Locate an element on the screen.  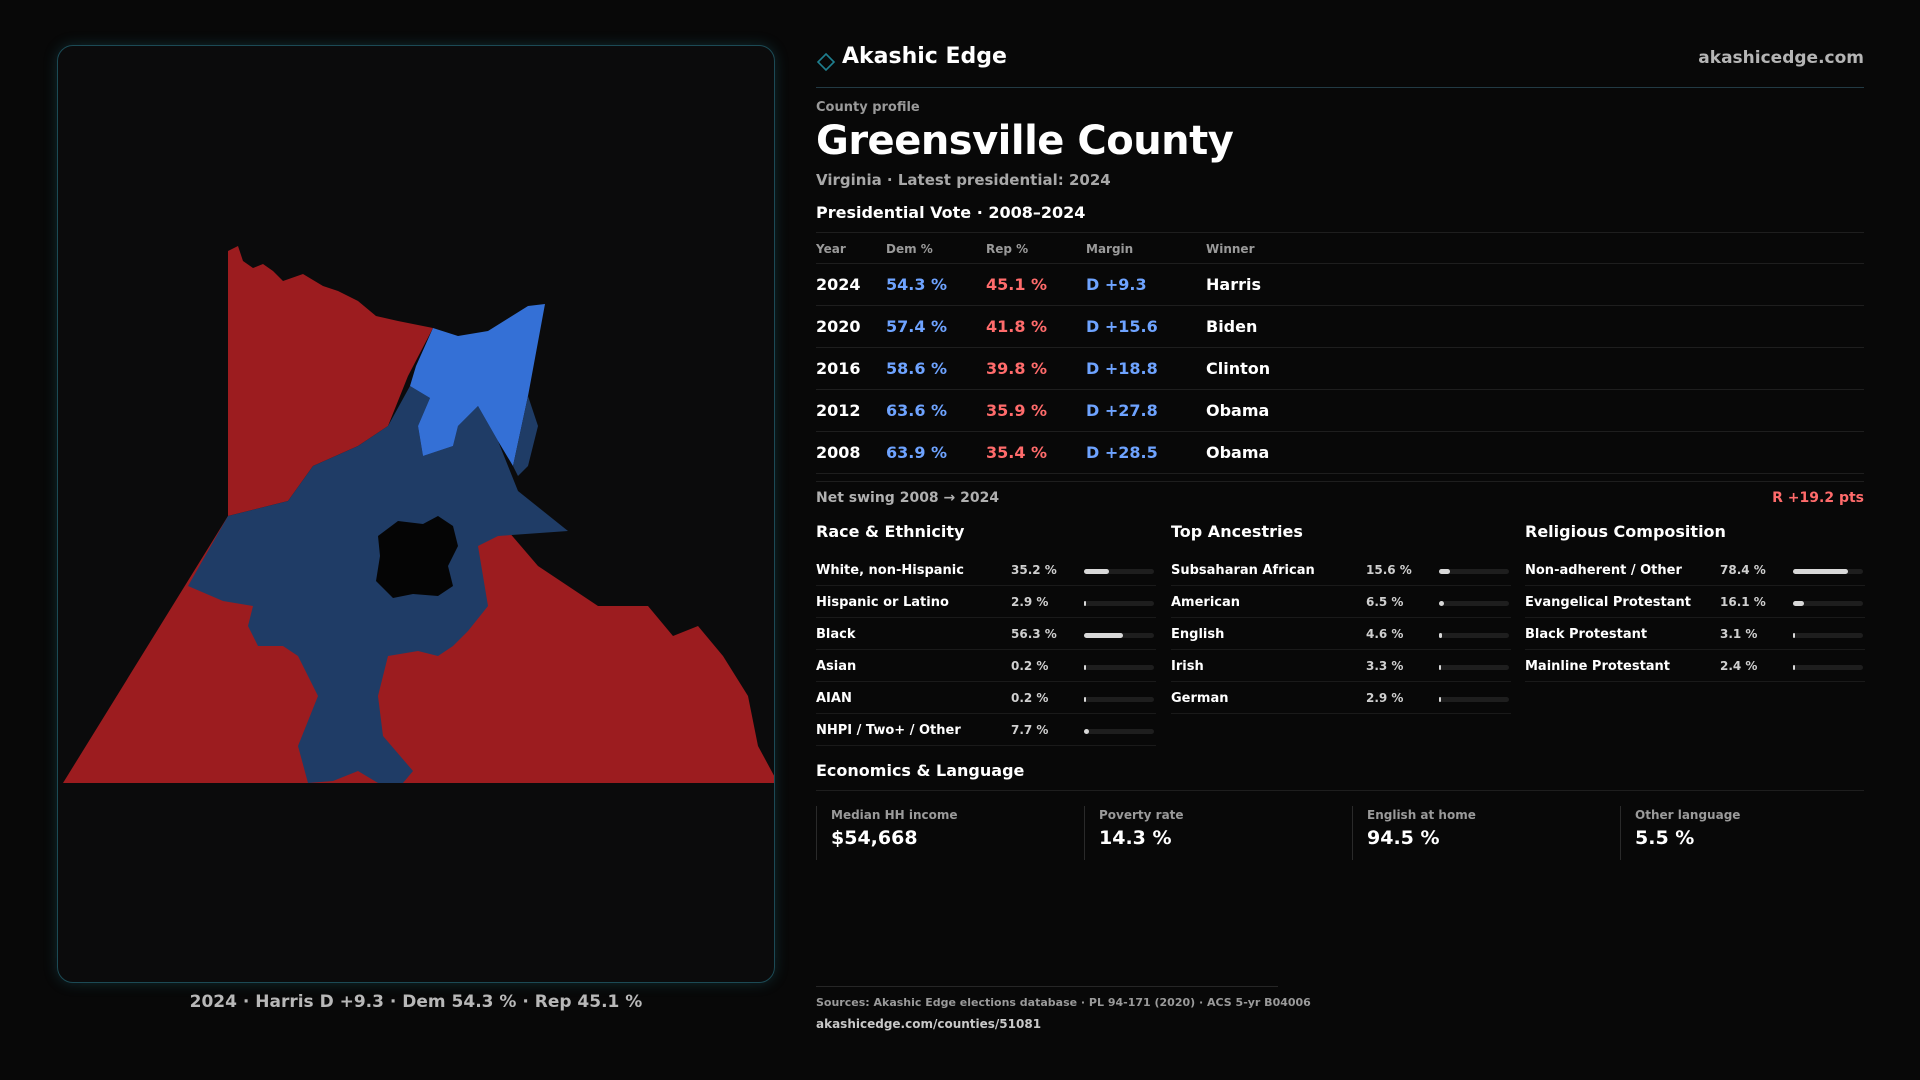
cell-dem: 54.3 % is located at coordinates (917, 284).